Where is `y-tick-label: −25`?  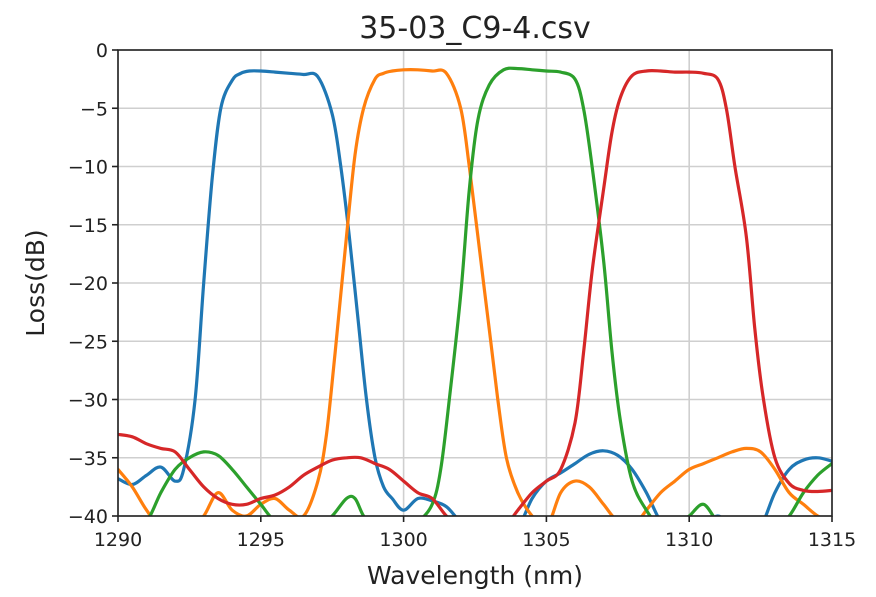
y-tick-label: −25 is located at coordinates (88, 342).